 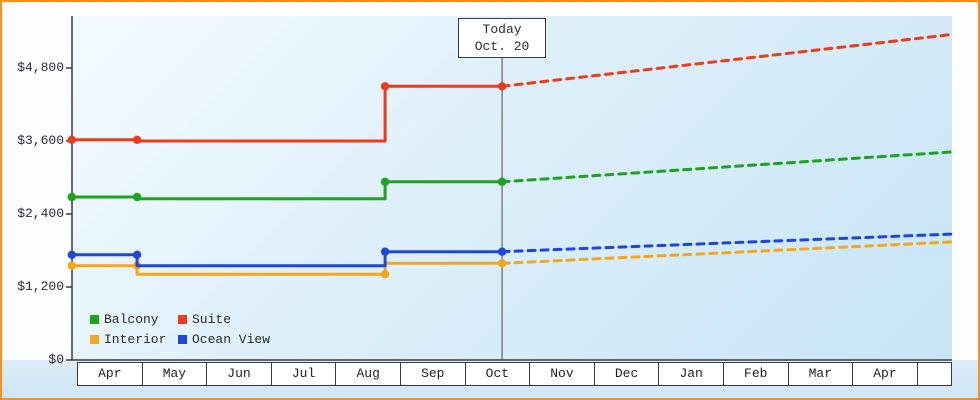 I want to click on y-axis-label: $1,200, so click(x=40, y=286).